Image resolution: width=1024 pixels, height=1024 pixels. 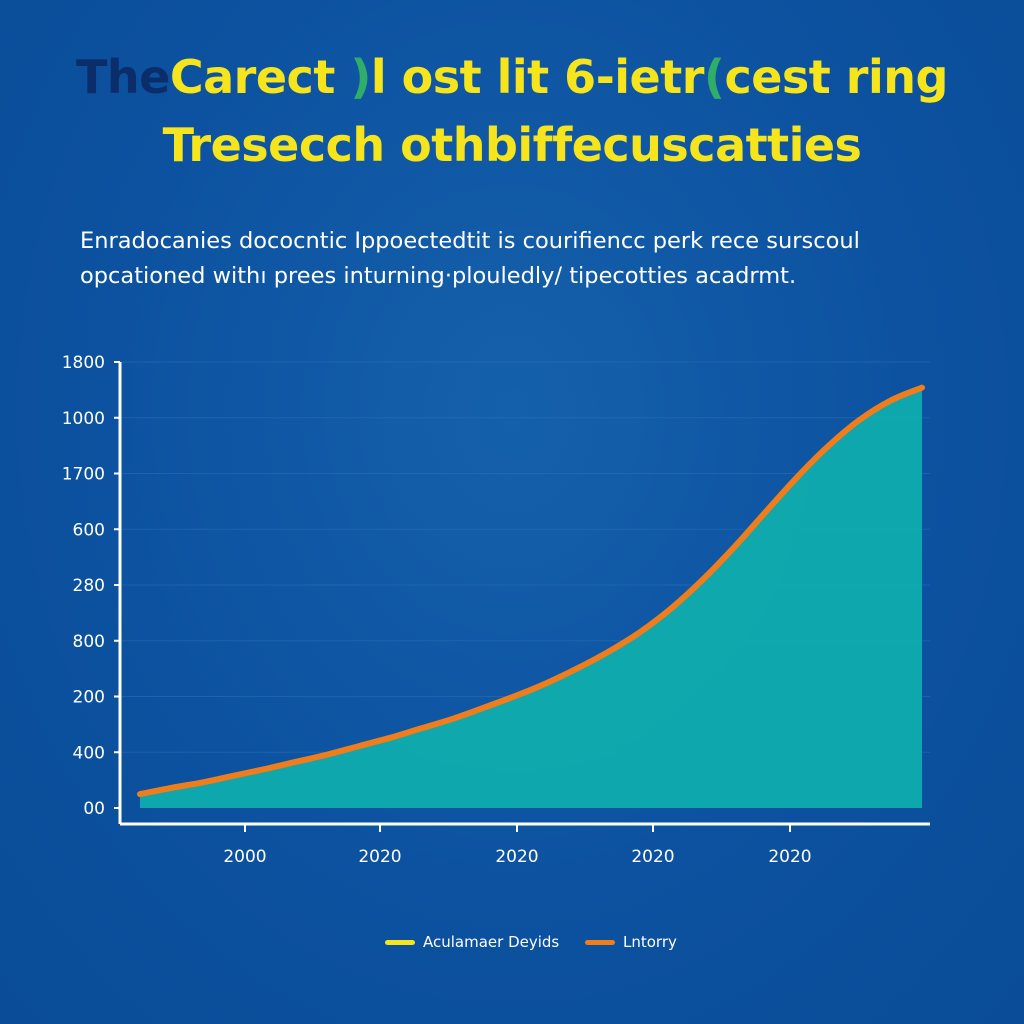 What do you see at coordinates (89, 698) in the screenshot?
I see `y-tick-label: 200` at bounding box center [89, 698].